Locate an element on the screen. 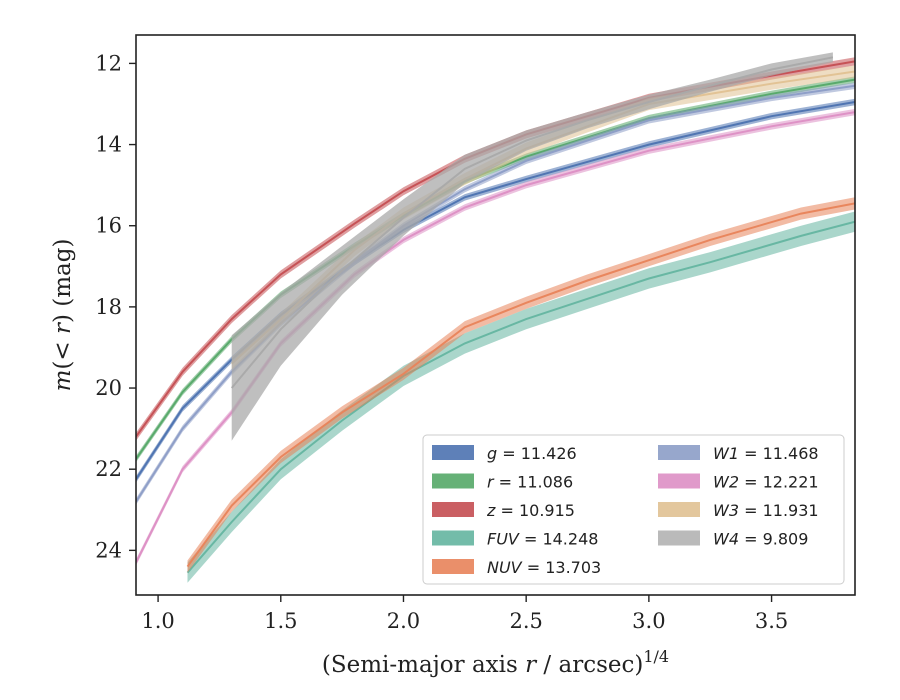  legend-swatch-FUV is located at coordinates (453, 538).